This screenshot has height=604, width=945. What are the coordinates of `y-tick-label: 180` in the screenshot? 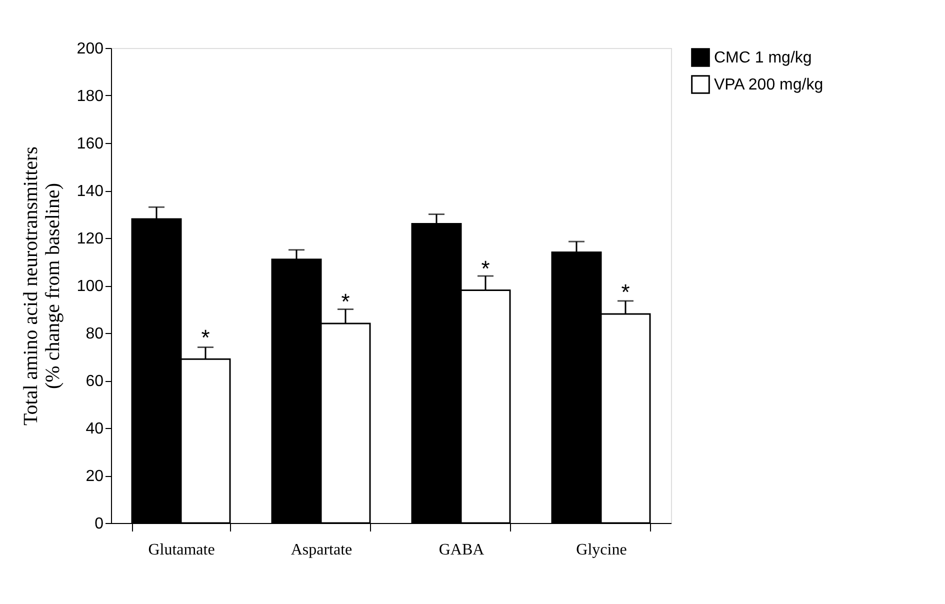 It's located at (90, 96).